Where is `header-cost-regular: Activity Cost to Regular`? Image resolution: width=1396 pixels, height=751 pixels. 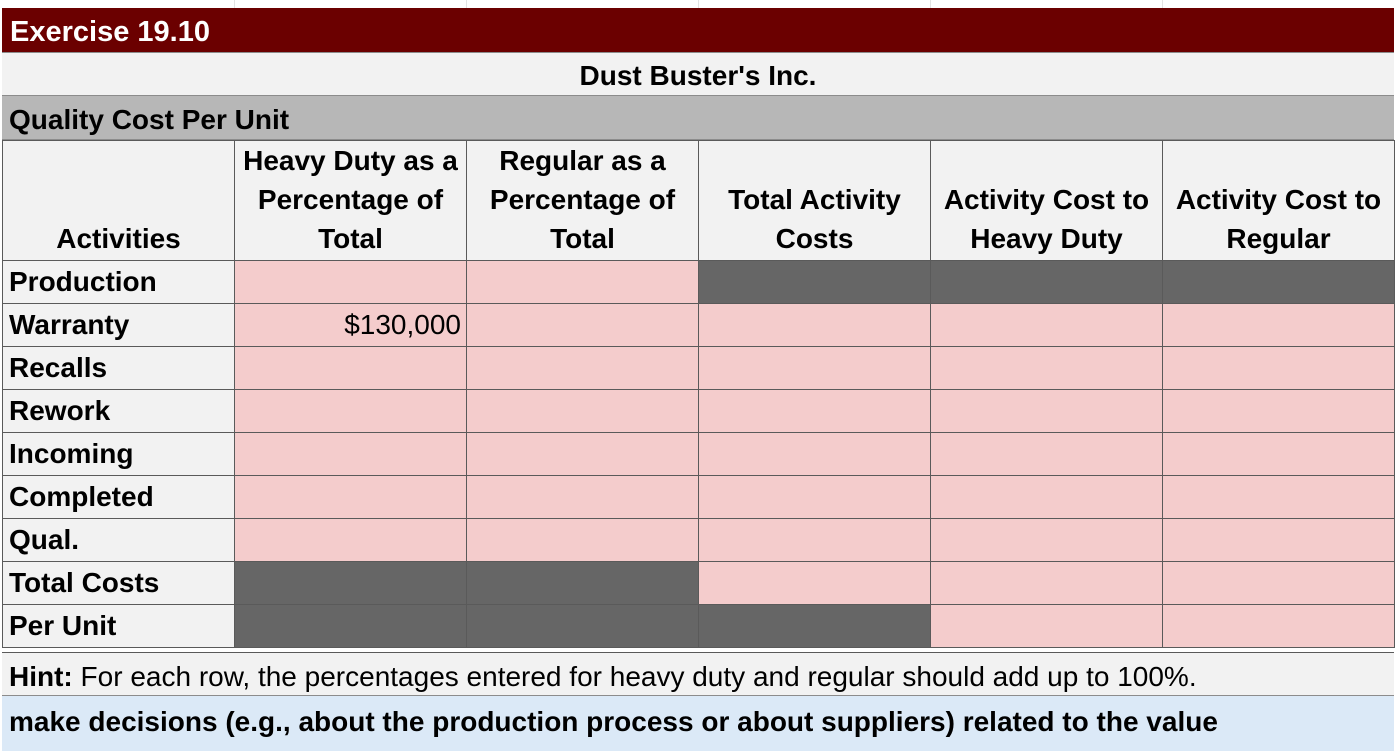 header-cost-regular: Activity Cost to Regular is located at coordinates (1278, 200).